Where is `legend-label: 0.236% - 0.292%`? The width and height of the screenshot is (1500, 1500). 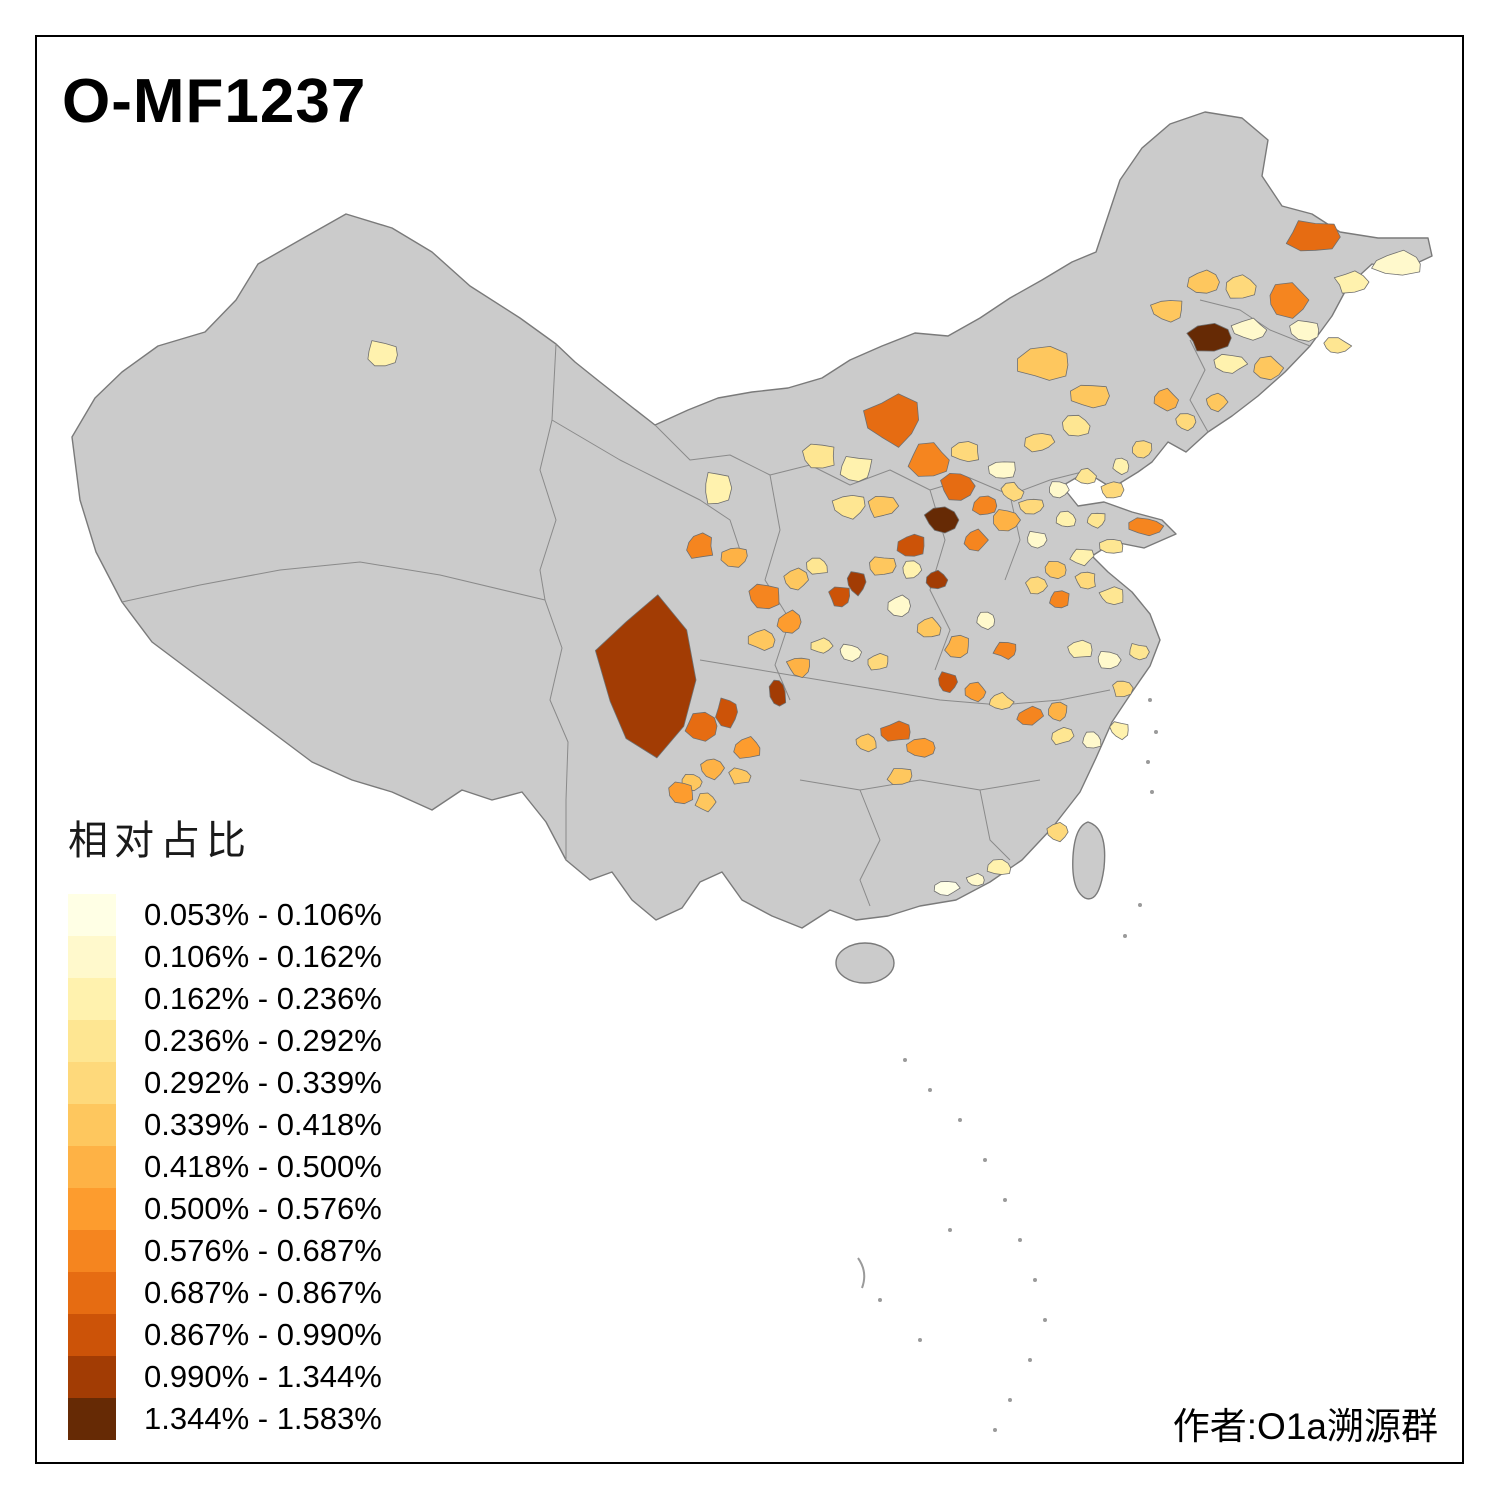
legend-label: 0.236% - 0.292% is located at coordinates (263, 1040).